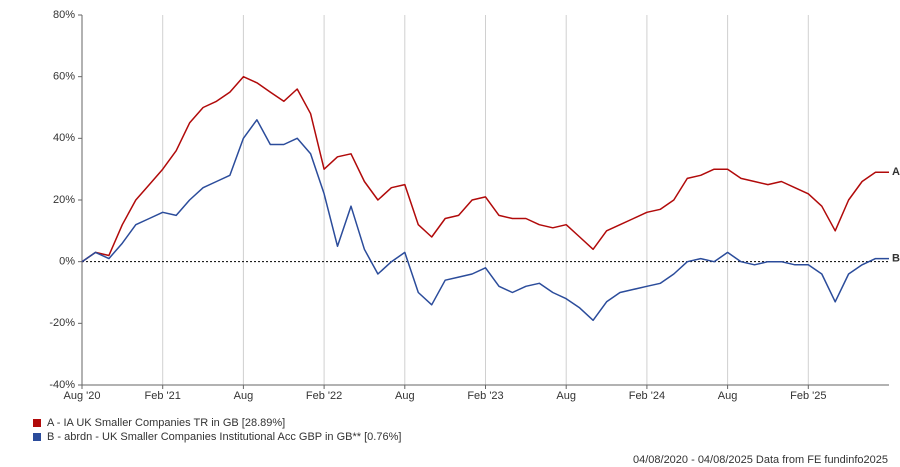  What do you see at coordinates (82, 396) in the screenshot?
I see `x-tick-label: Aug '20` at bounding box center [82, 396].